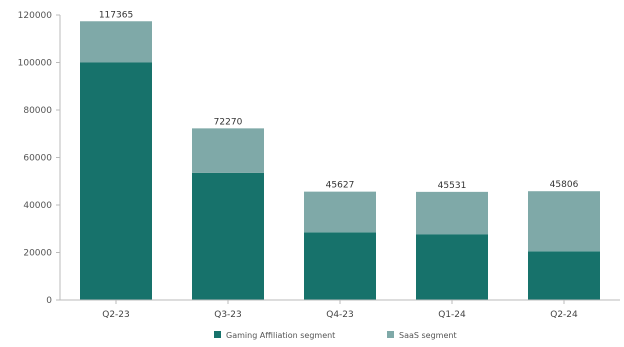  I want to click on bar-total-label: 117365, so click(116, 15).